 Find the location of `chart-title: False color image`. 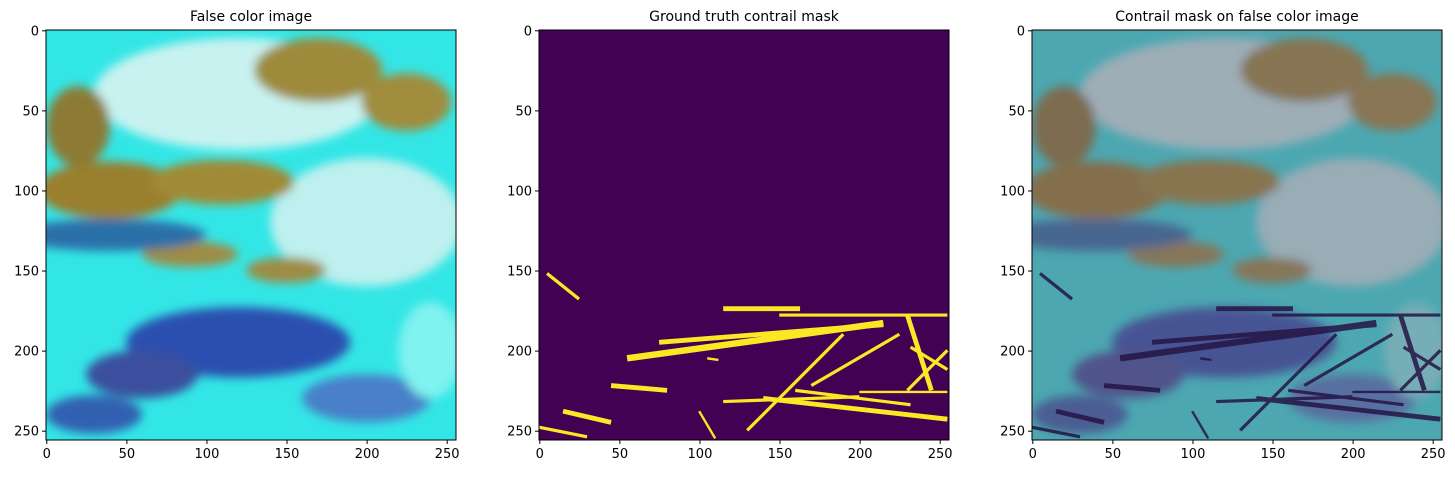

chart-title: False color image is located at coordinates (251, 17).